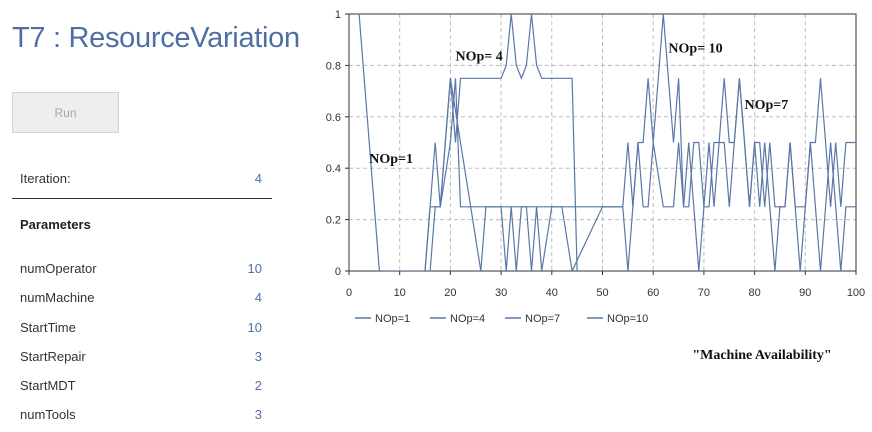 This screenshot has height=432, width=872. What do you see at coordinates (141, 385) in the screenshot?
I see `param-row-start-mdt: StartMDT 2` at bounding box center [141, 385].